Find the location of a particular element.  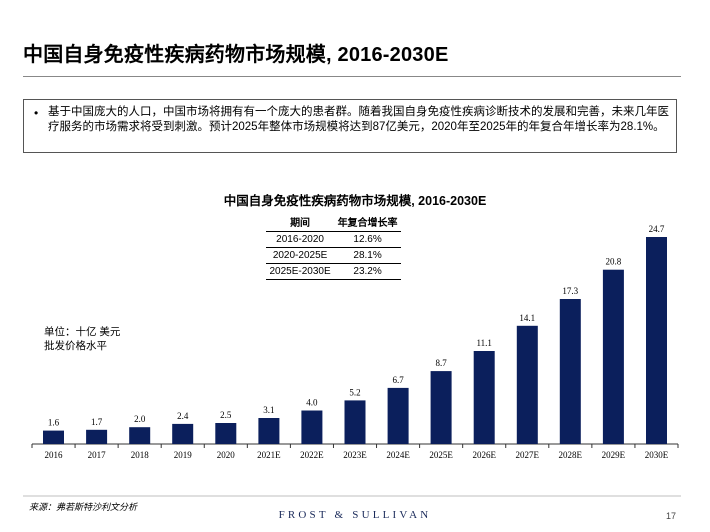

bar-2020 is located at coordinates (226, 433).